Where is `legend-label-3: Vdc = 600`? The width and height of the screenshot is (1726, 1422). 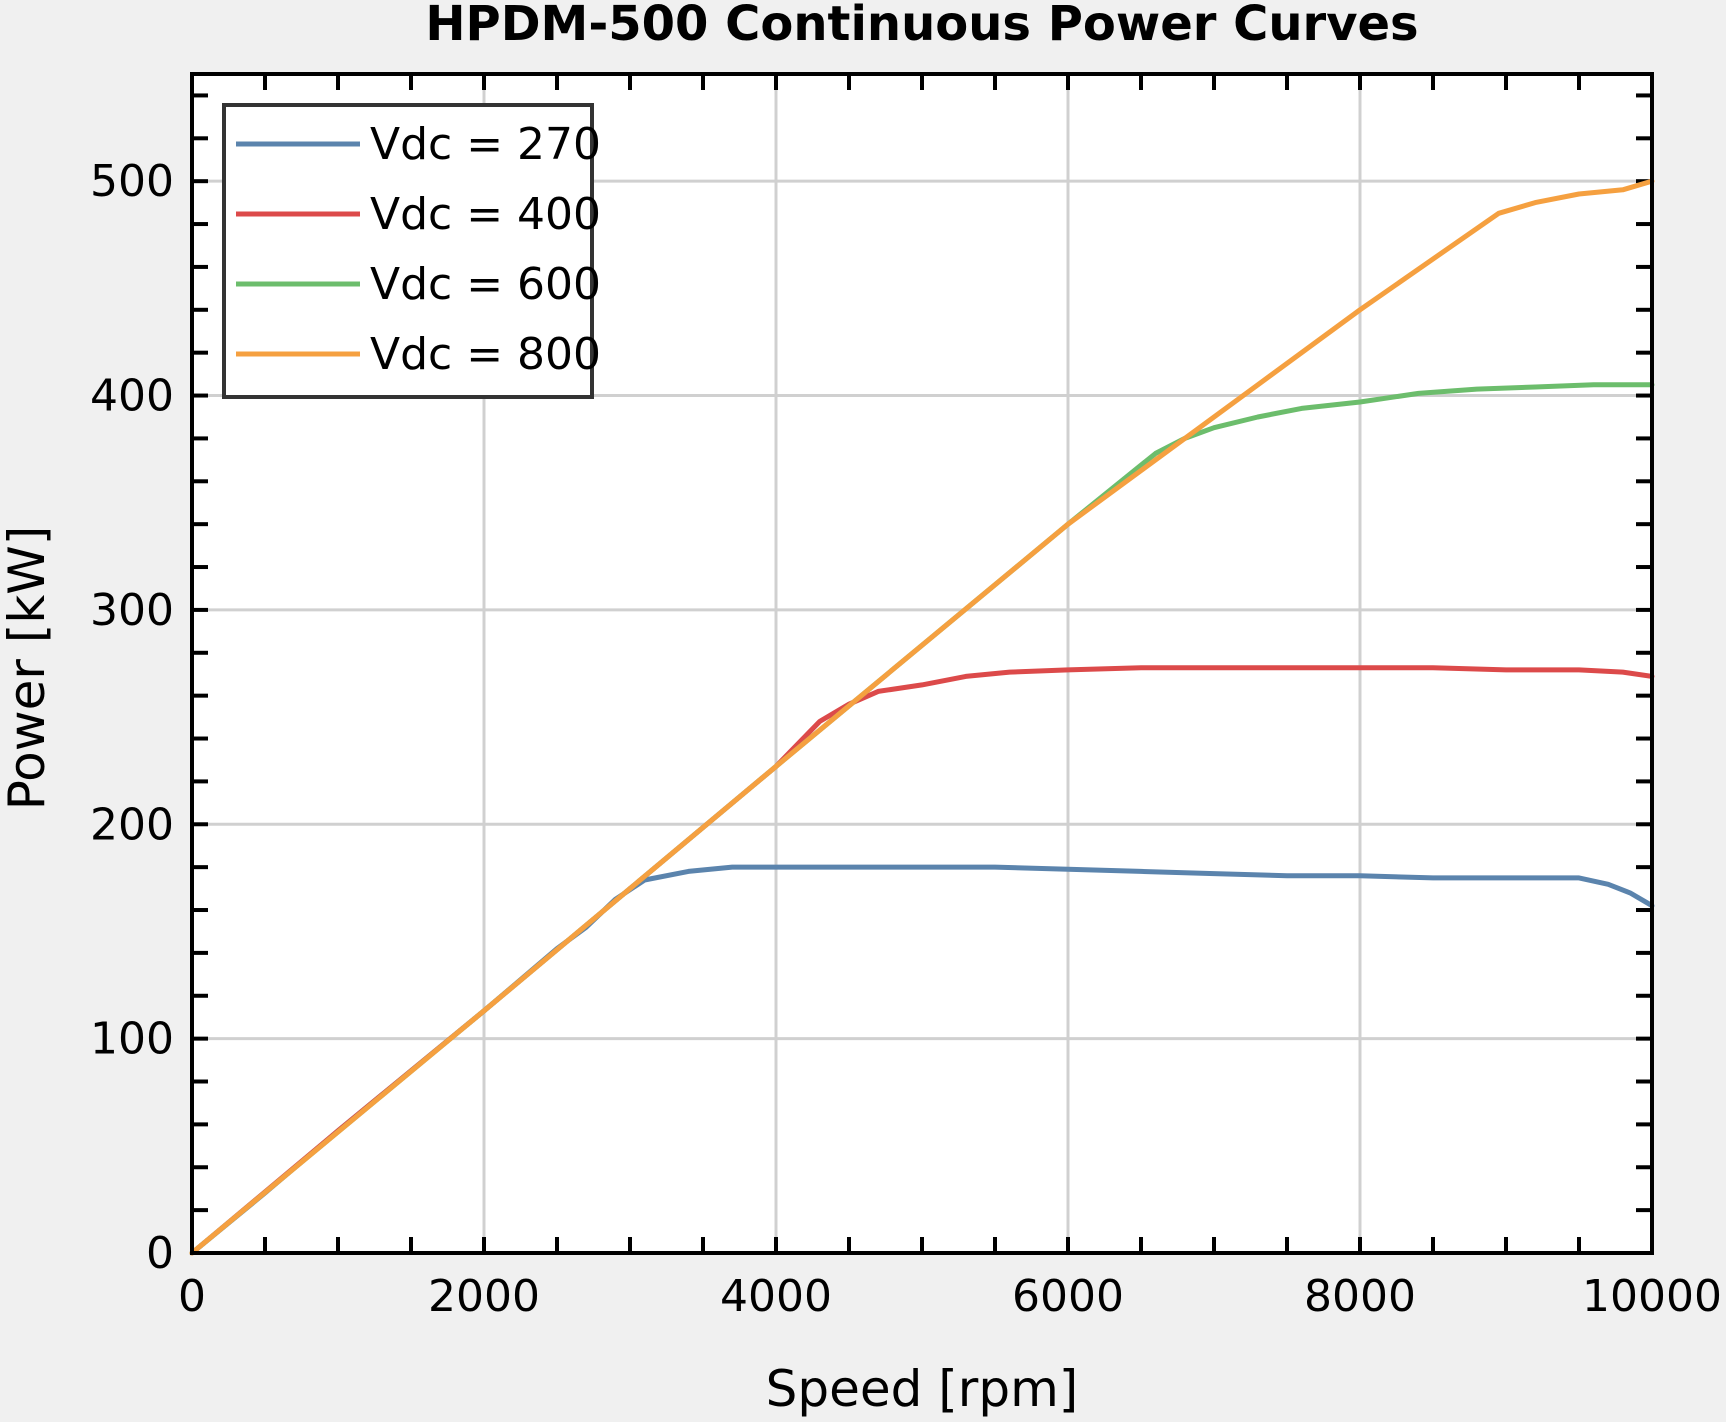 legend-label-3: Vdc = 600 is located at coordinates (485, 284).